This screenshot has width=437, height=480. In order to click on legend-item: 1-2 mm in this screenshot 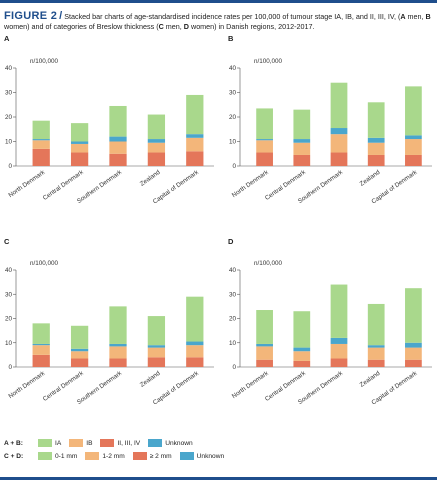, I will do `click(105, 456)`.